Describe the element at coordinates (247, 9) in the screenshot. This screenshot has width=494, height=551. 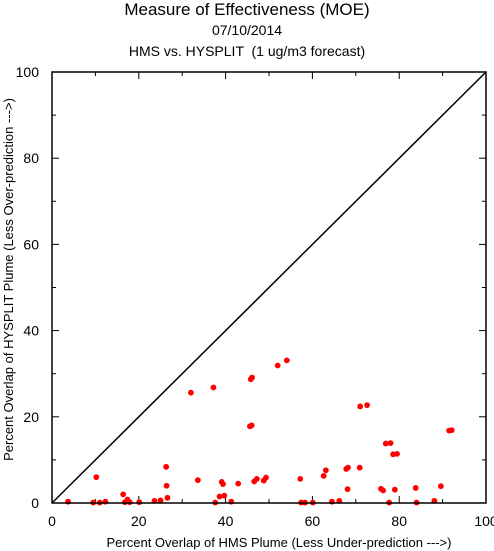
I see `chart-title: Measure of Effectiveness (MOE)` at that location.